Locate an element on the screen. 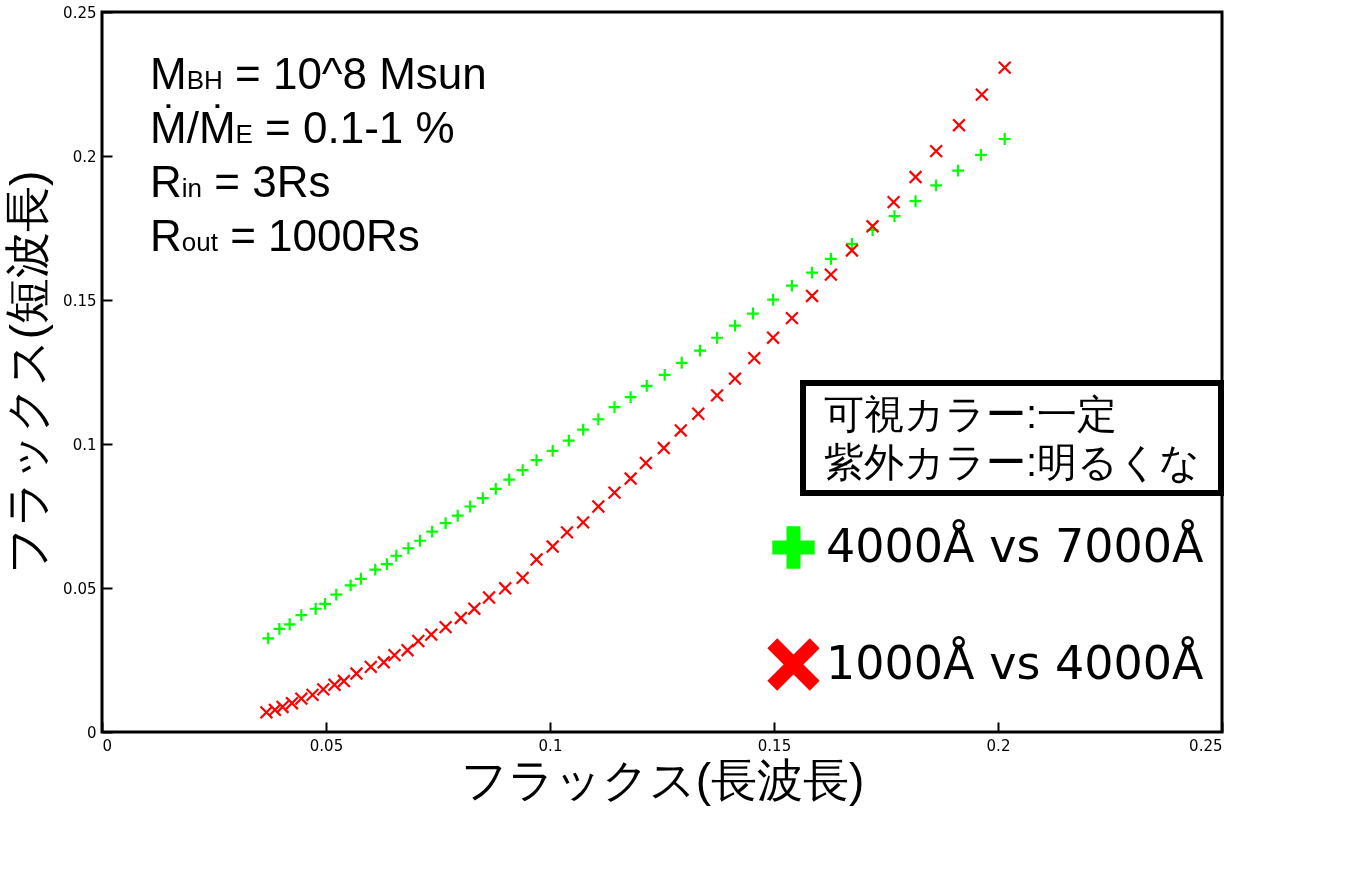 The height and width of the screenshot is (888, 1349). x-tick-label: 0 is located at coordinates (107, 745).